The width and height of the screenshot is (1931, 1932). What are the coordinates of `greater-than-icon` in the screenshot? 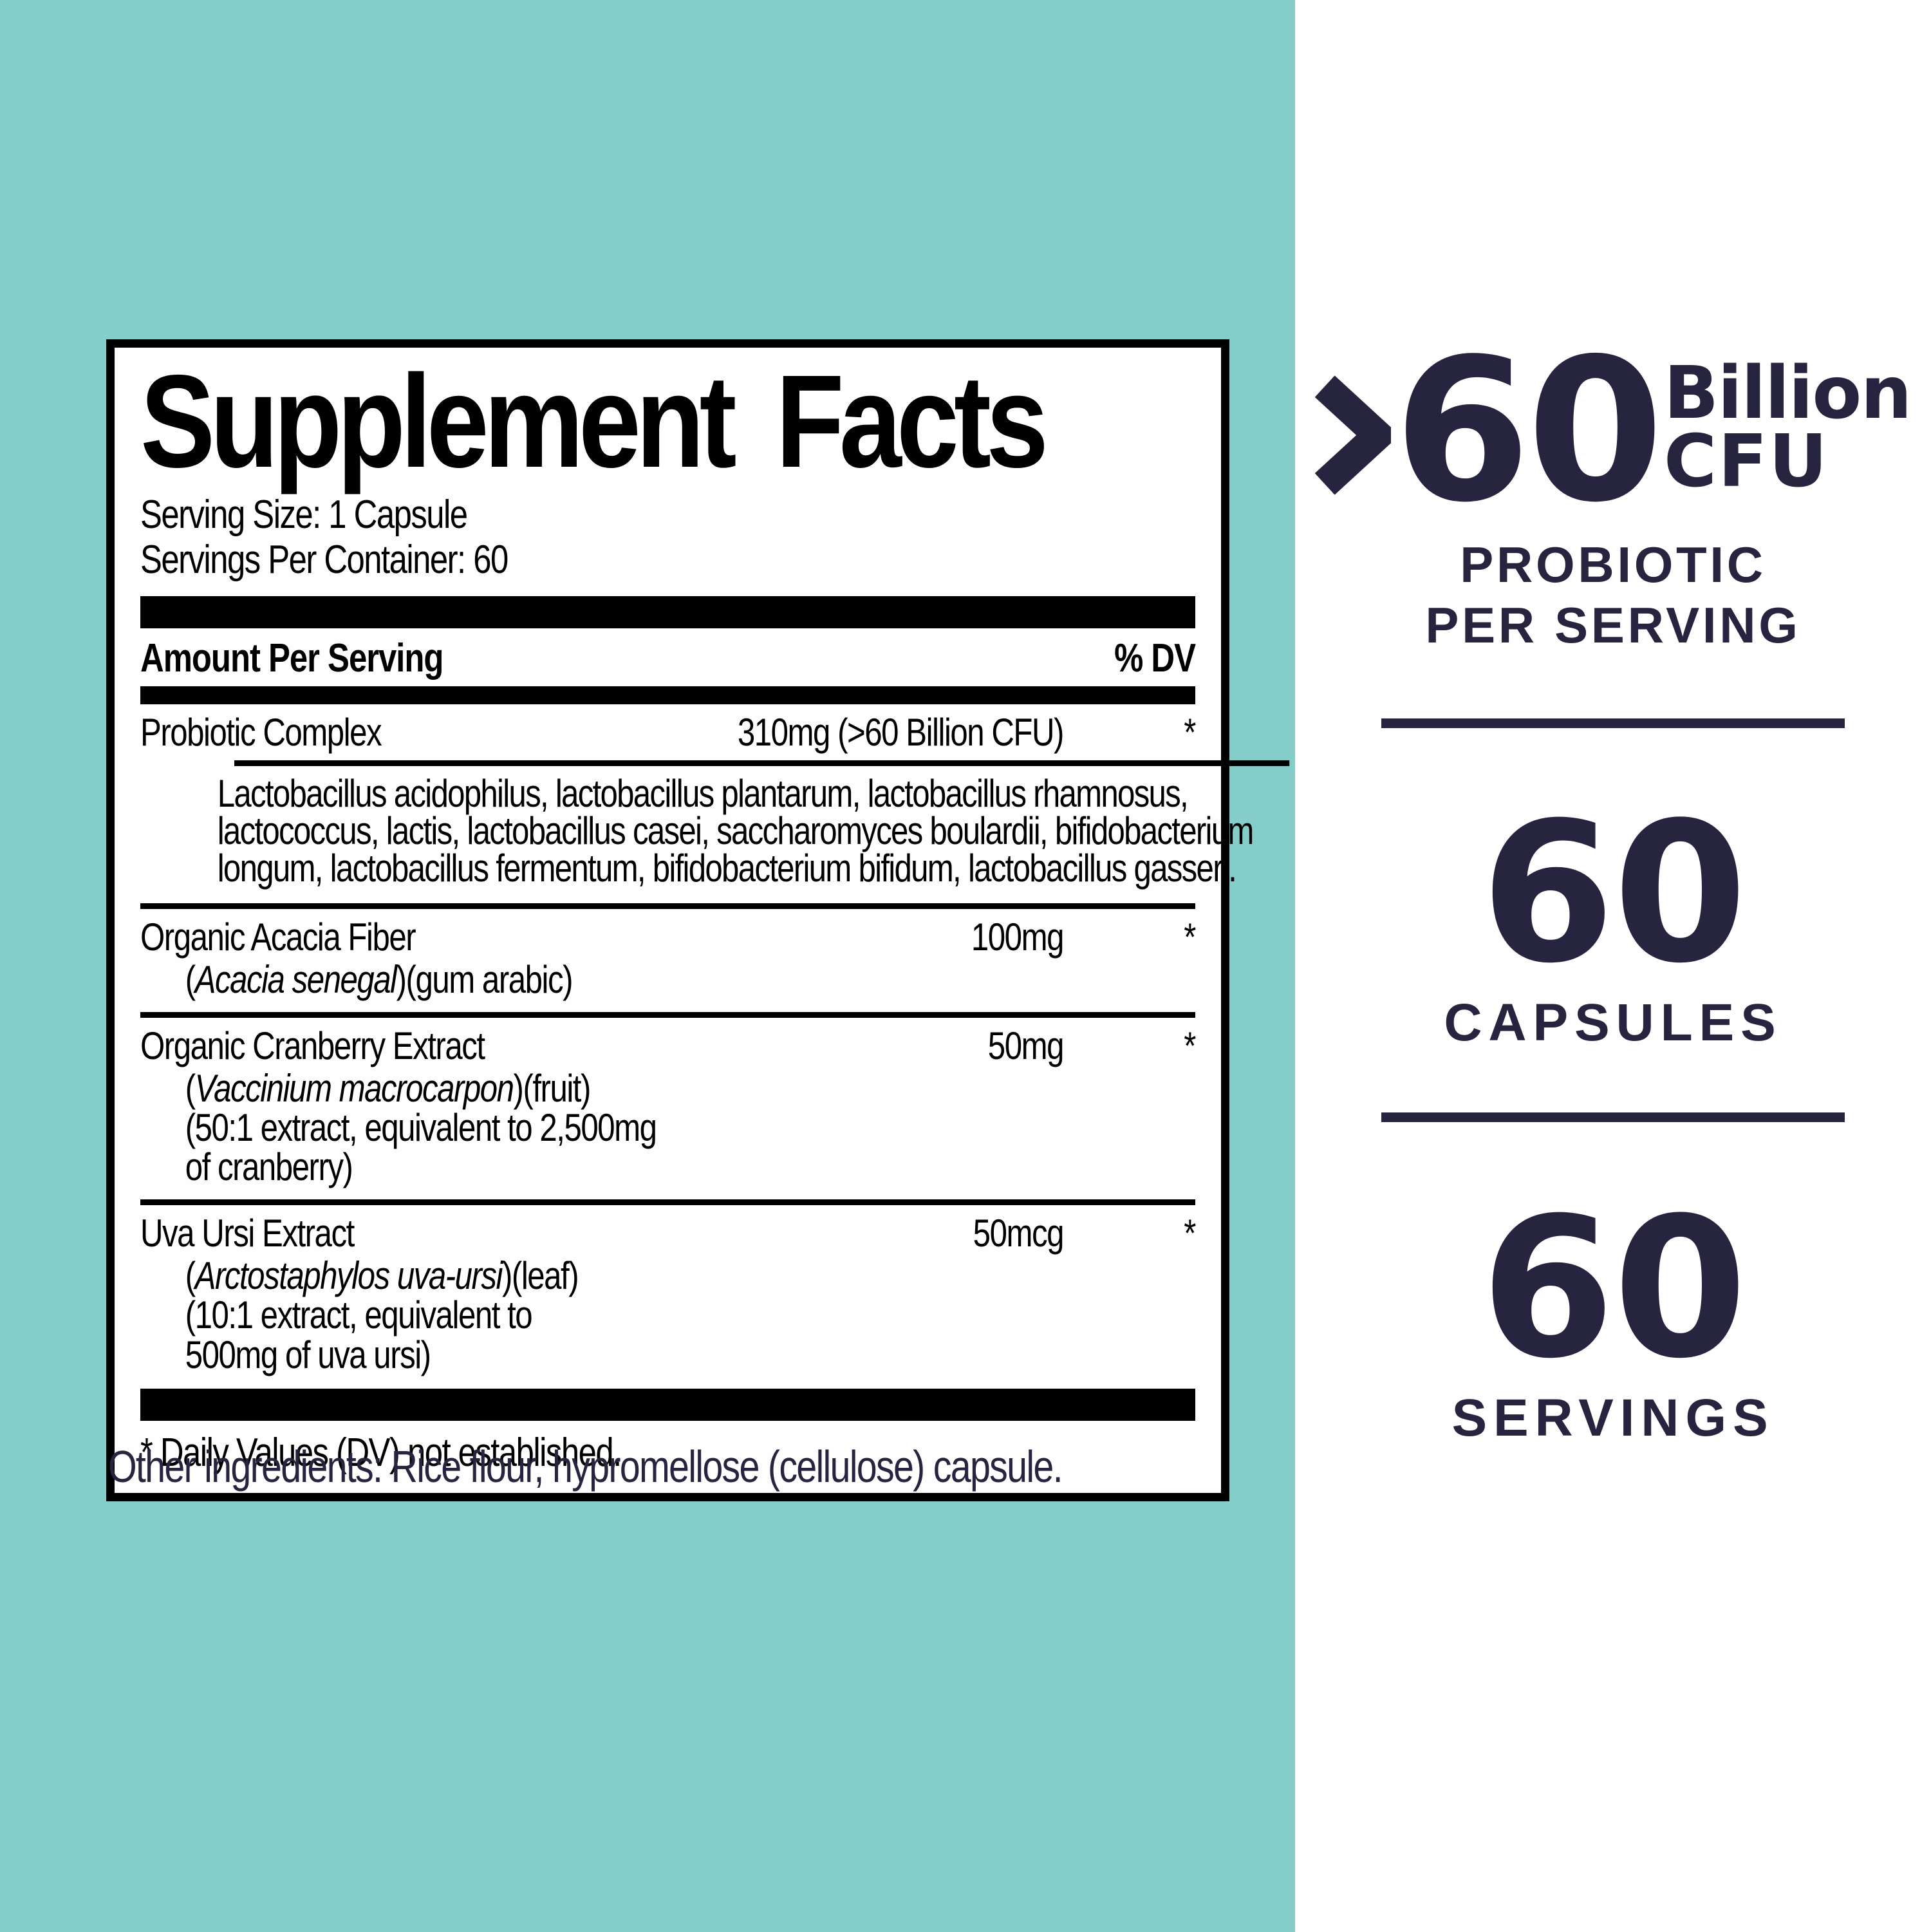 It's located at (1354, 436).